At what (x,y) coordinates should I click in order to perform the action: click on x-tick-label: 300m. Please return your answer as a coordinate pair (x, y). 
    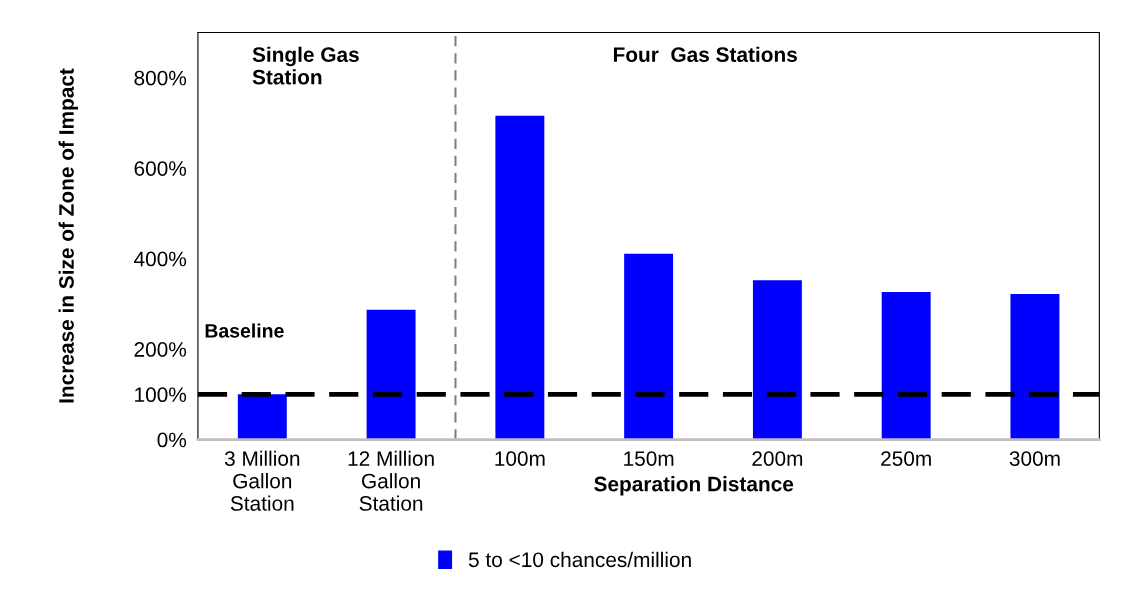
    Looking at the image, I should click on (1034, 458).